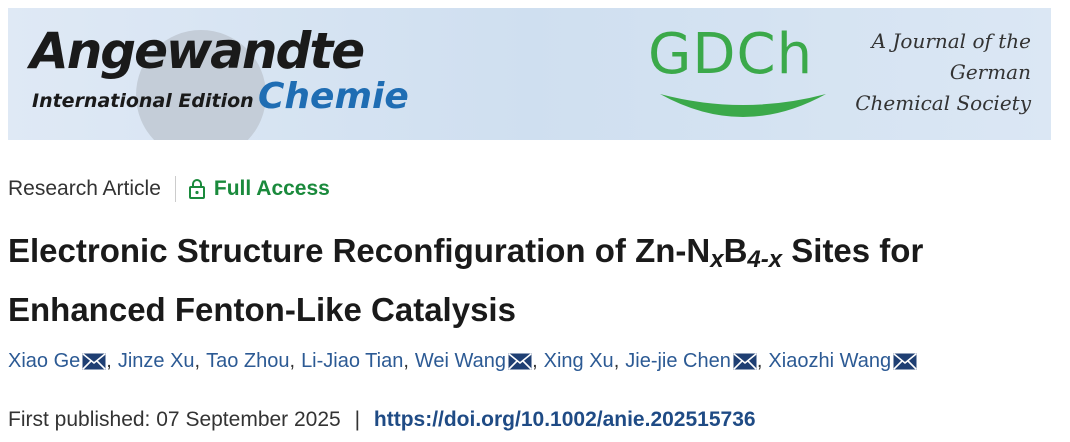  Describe the element at coordinates (951, 41) in the screenshot. I see `society-line: A Journal of the` at that location.